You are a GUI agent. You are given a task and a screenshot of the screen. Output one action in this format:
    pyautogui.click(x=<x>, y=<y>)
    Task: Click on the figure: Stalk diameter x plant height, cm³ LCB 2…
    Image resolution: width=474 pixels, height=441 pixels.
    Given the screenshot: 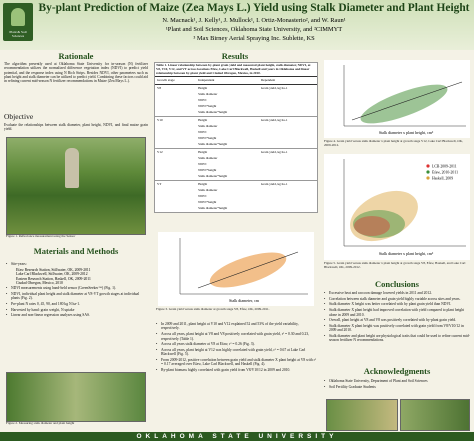 What is the action you would take?
    pyautogui.click(x=397, y=207)
    